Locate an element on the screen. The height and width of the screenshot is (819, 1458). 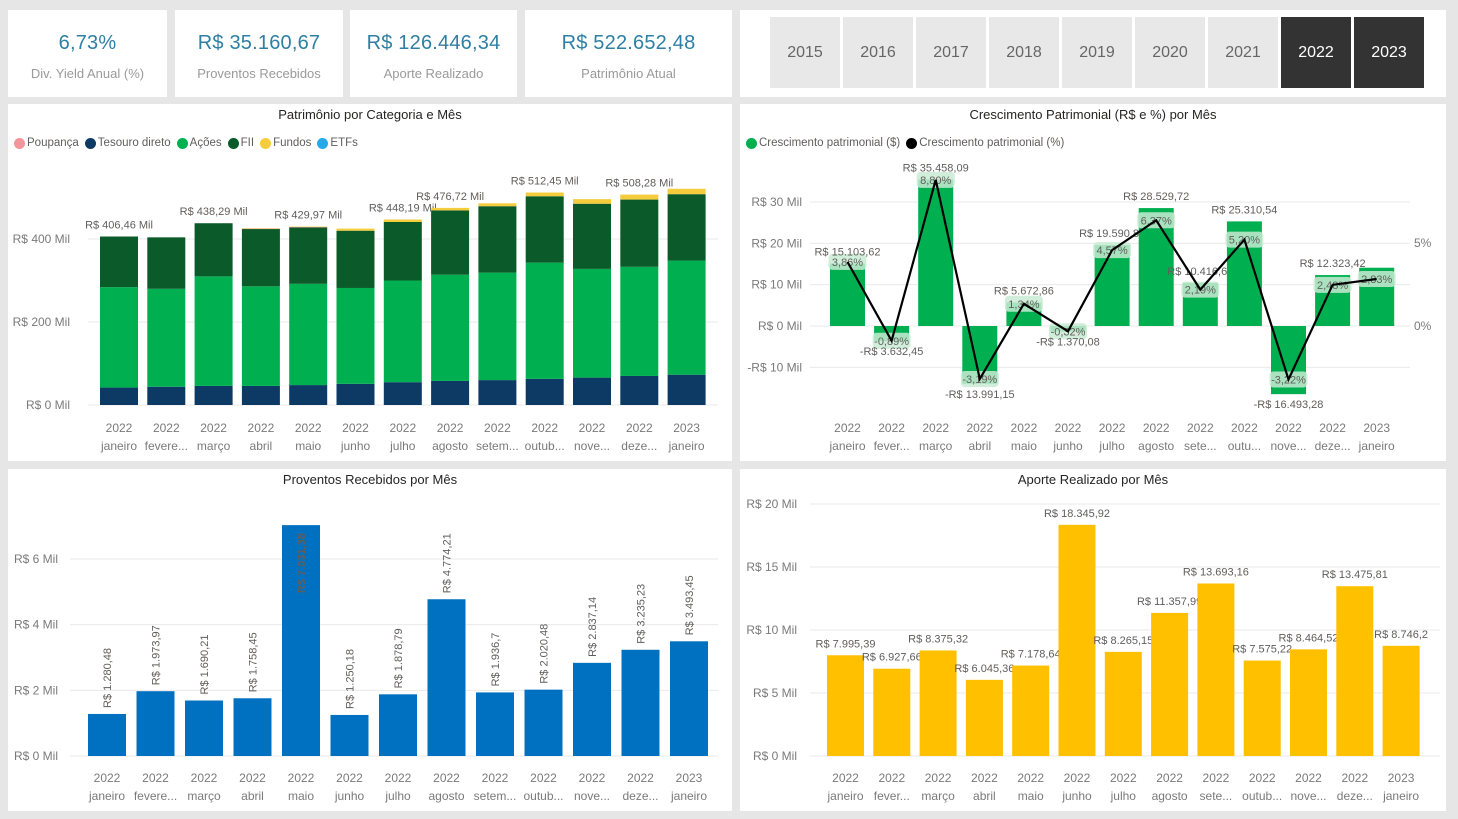
data-label: R$ 8.375,32 is located at coordinates (938, 639).